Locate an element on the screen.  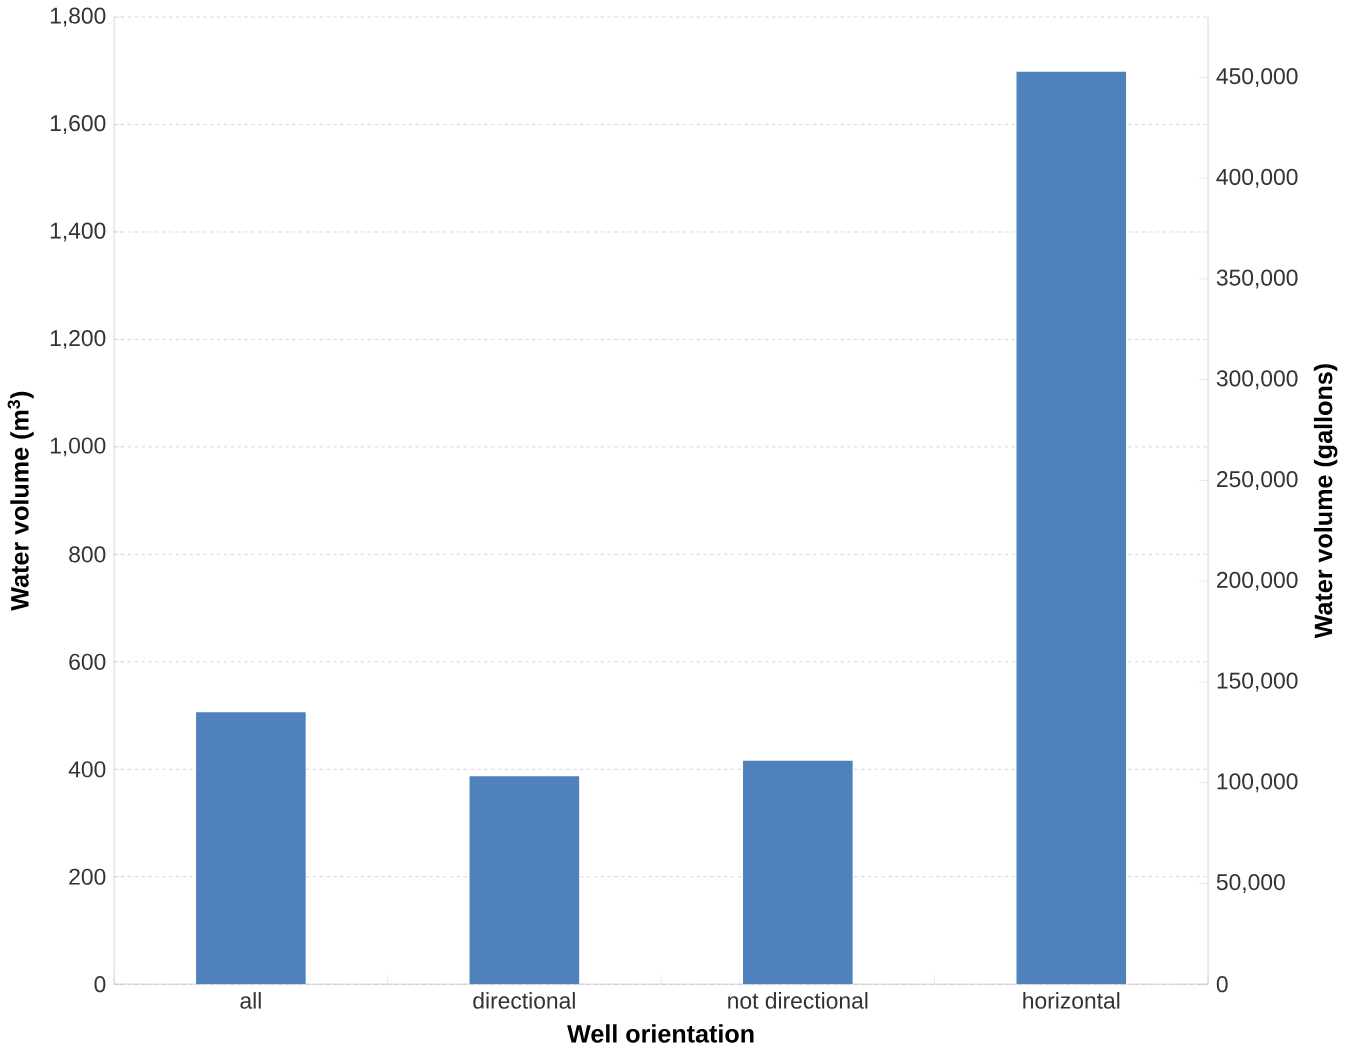
y2-tick-label: 100,000 is located at coordinates (1257, 782).